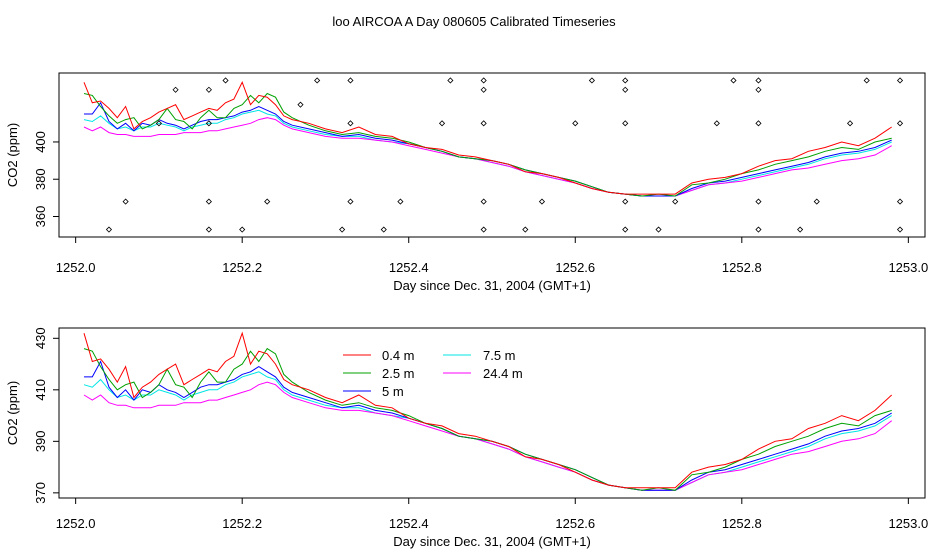  Describe the element at coordinates (40, 179) in the screenshot. I see `top-y-tick-label: 380` at that location.